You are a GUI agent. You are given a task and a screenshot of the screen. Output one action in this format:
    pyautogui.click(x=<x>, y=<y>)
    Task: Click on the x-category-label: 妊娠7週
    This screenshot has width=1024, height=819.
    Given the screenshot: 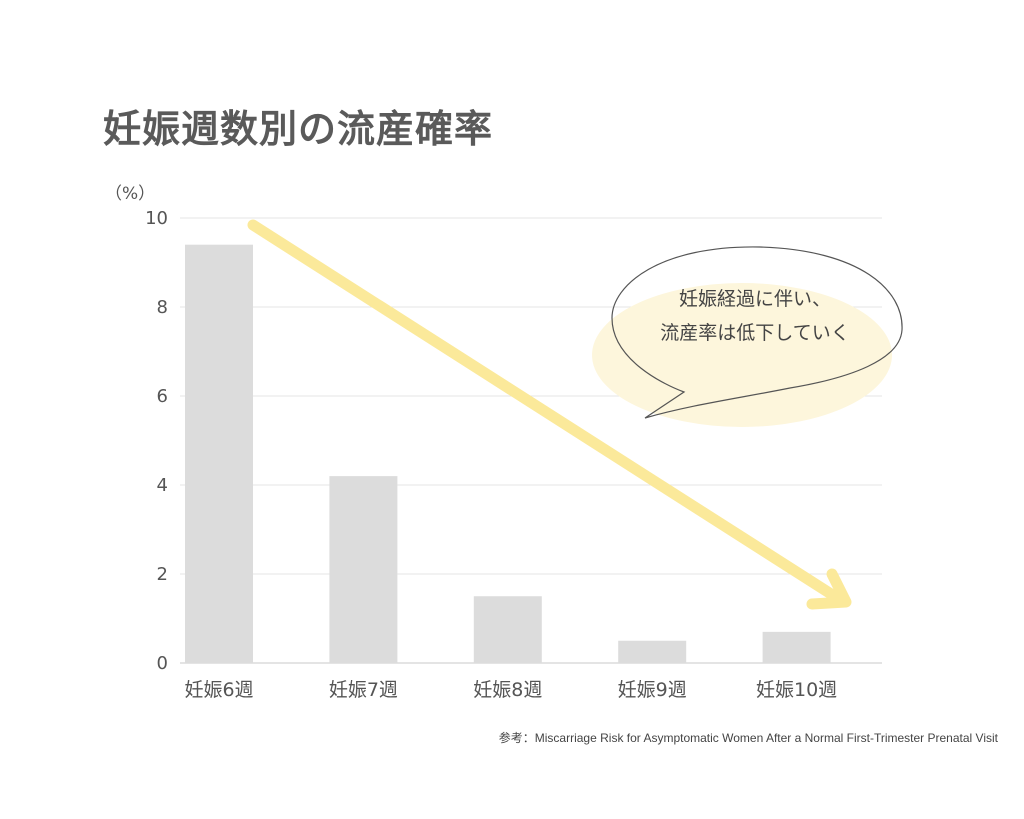 What is the action you would take?
    pyautogui.click(x=363, y=690)
    